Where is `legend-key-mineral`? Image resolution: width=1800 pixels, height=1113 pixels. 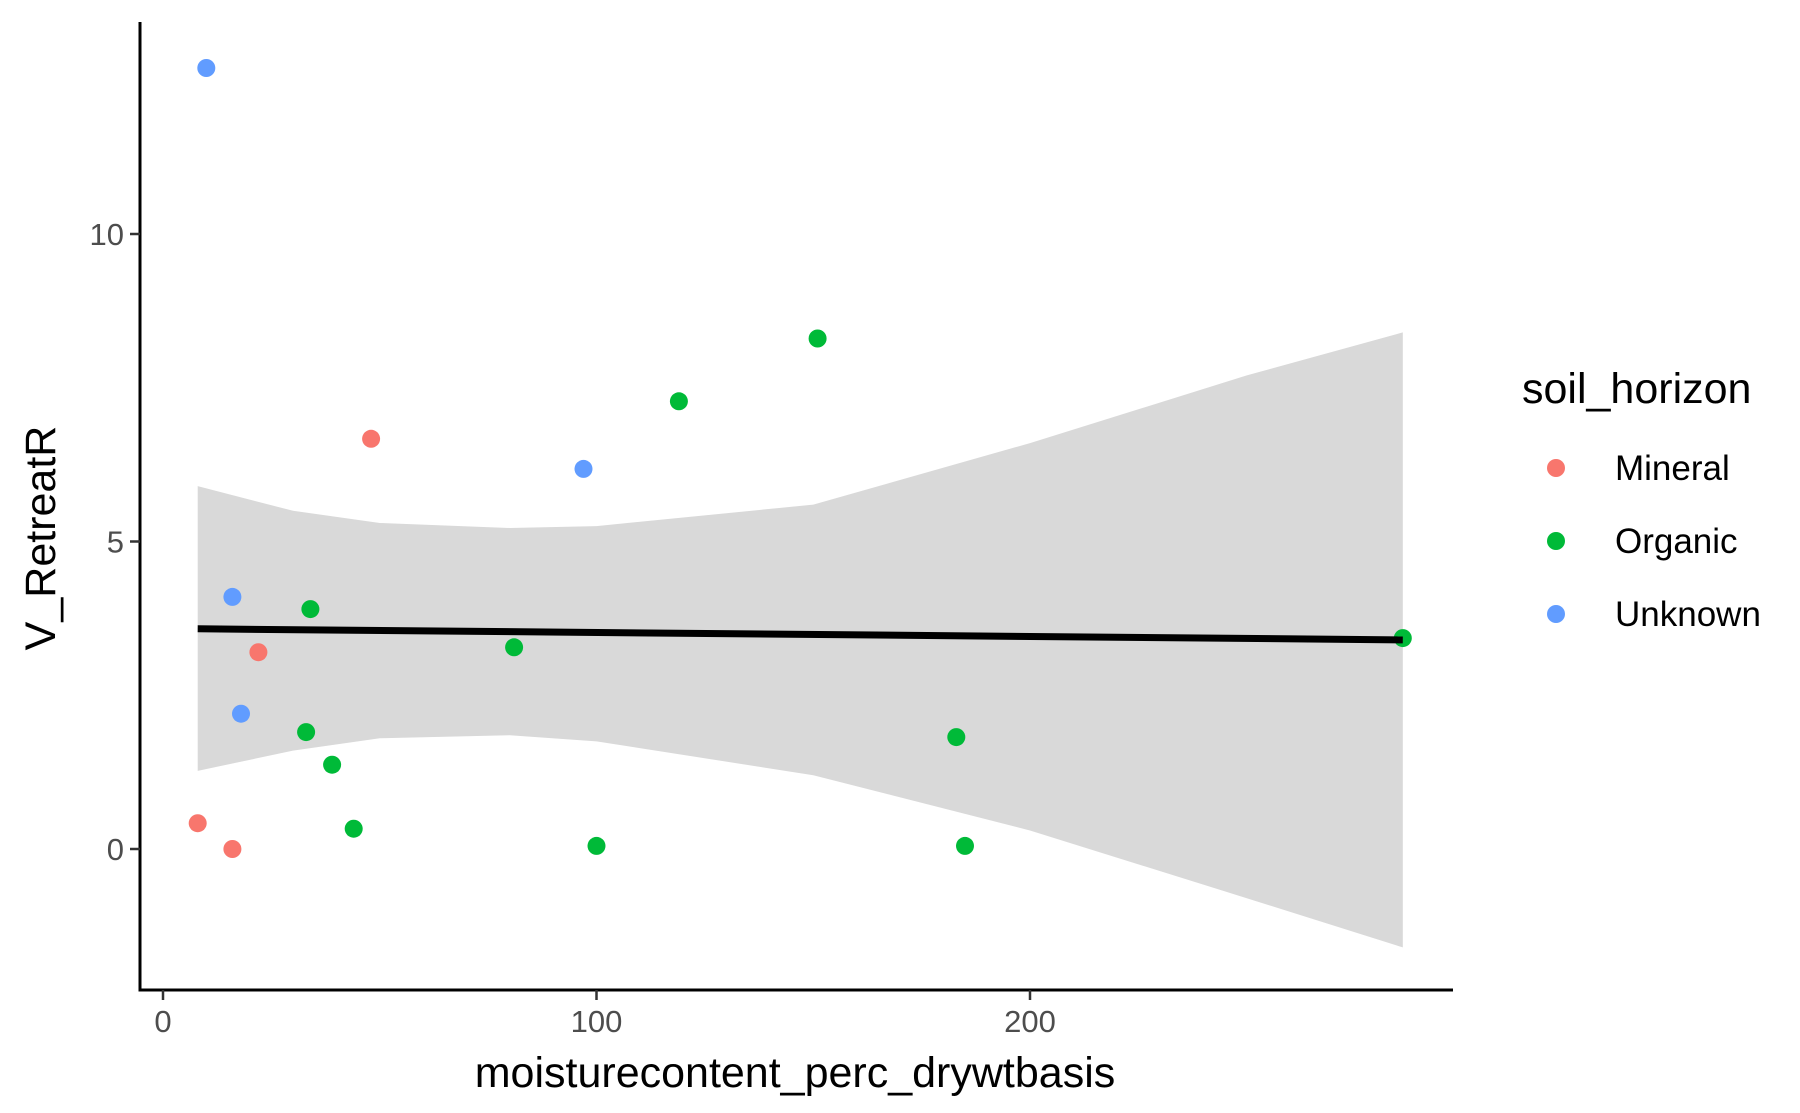
legend-key-mineral is located at coordinates (1556, 468).